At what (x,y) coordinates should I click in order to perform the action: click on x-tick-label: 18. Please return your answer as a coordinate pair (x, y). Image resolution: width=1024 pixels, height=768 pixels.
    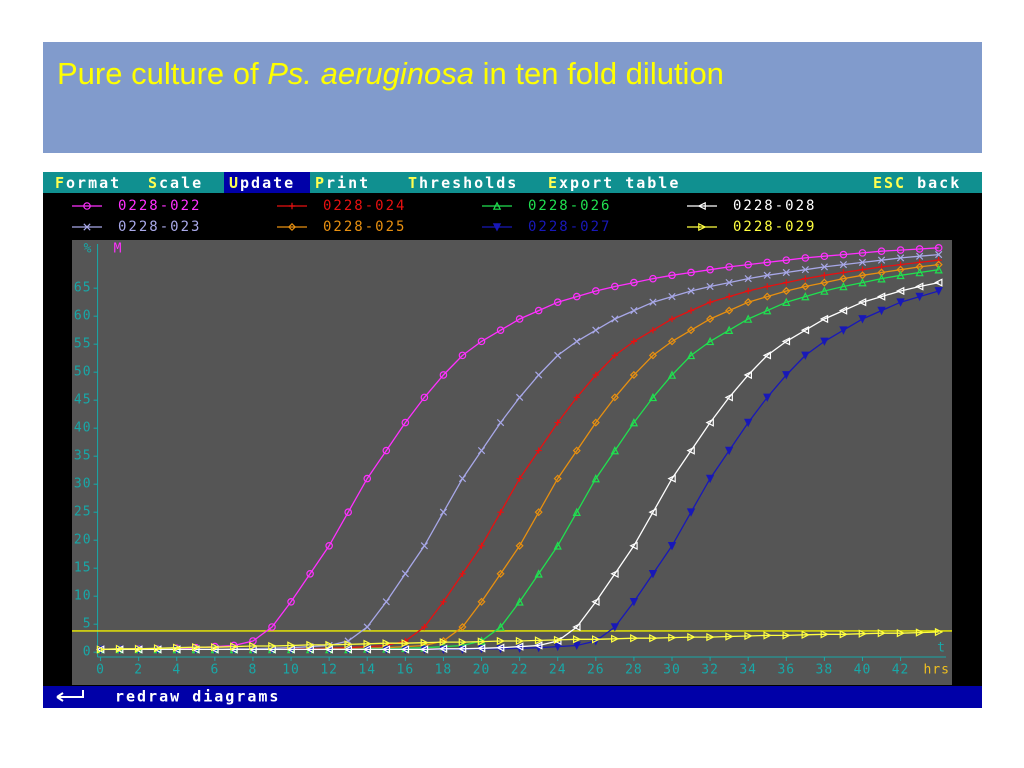
    Looking at the image, I should click on (444, 670).